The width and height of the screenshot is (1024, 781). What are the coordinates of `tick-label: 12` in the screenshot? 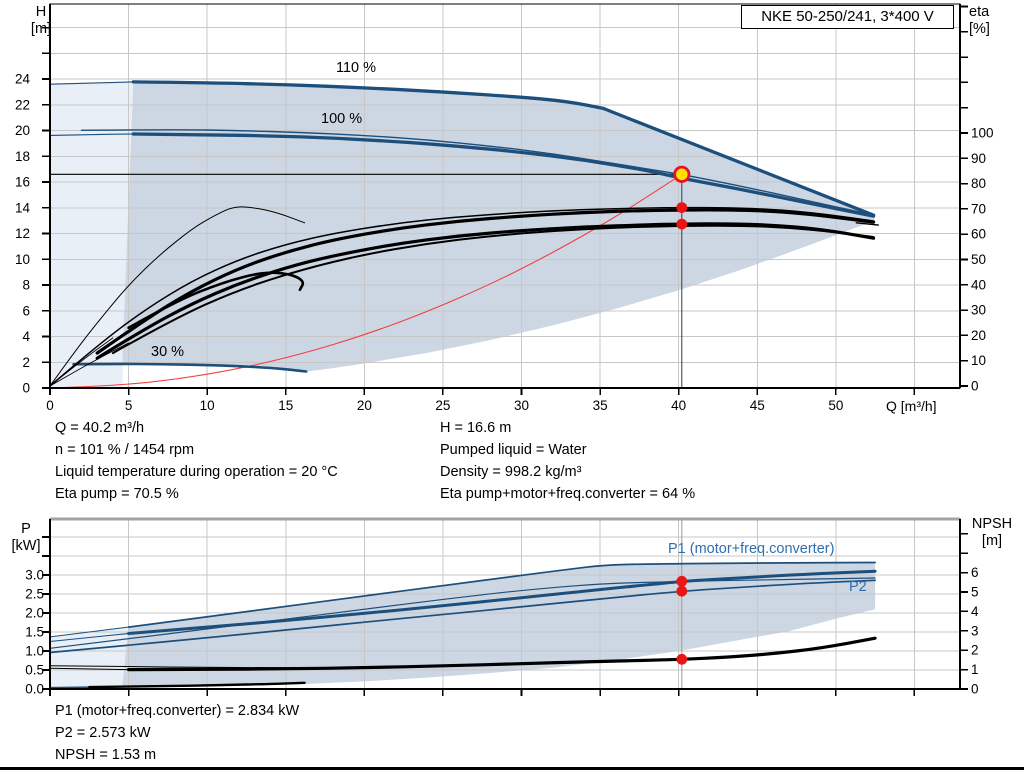 It's located at (22, 233).